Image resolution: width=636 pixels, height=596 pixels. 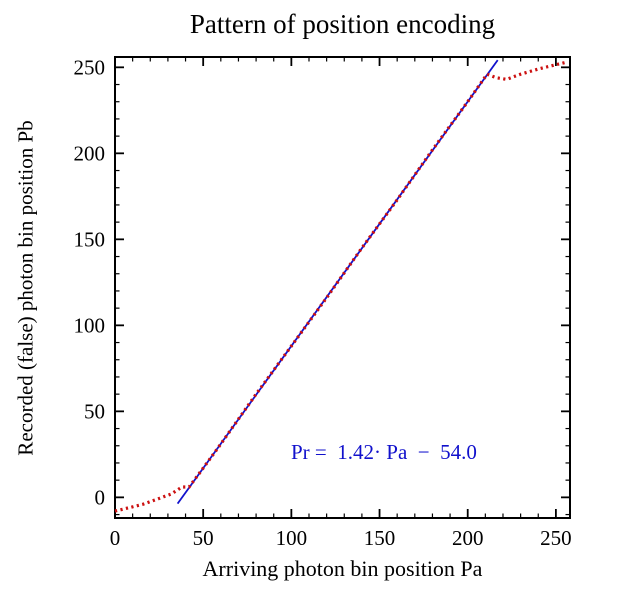 What do you see at coordinates (115, 538) in the screenshot?
I see `x-tick-label: 0` at bounding box center [115, 538].